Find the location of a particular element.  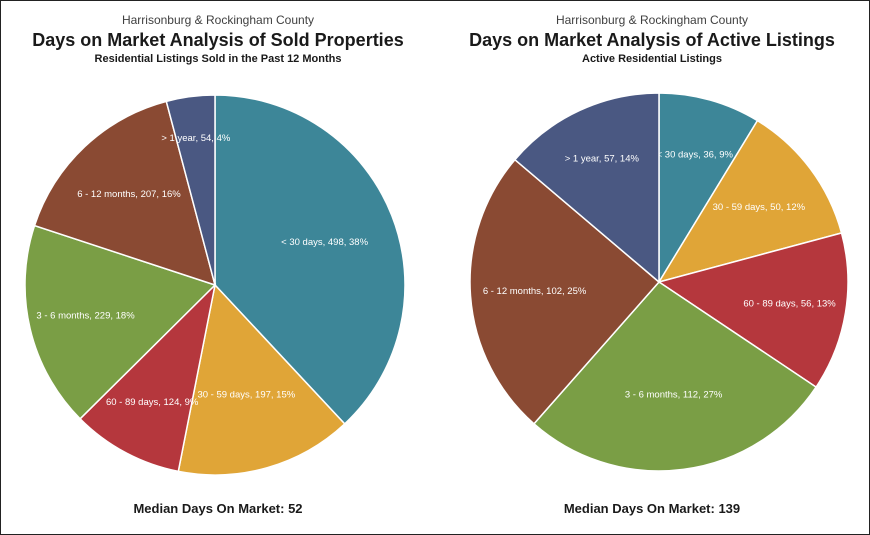

sold-slice-lt-30-days is located at coordinates (310, 259).